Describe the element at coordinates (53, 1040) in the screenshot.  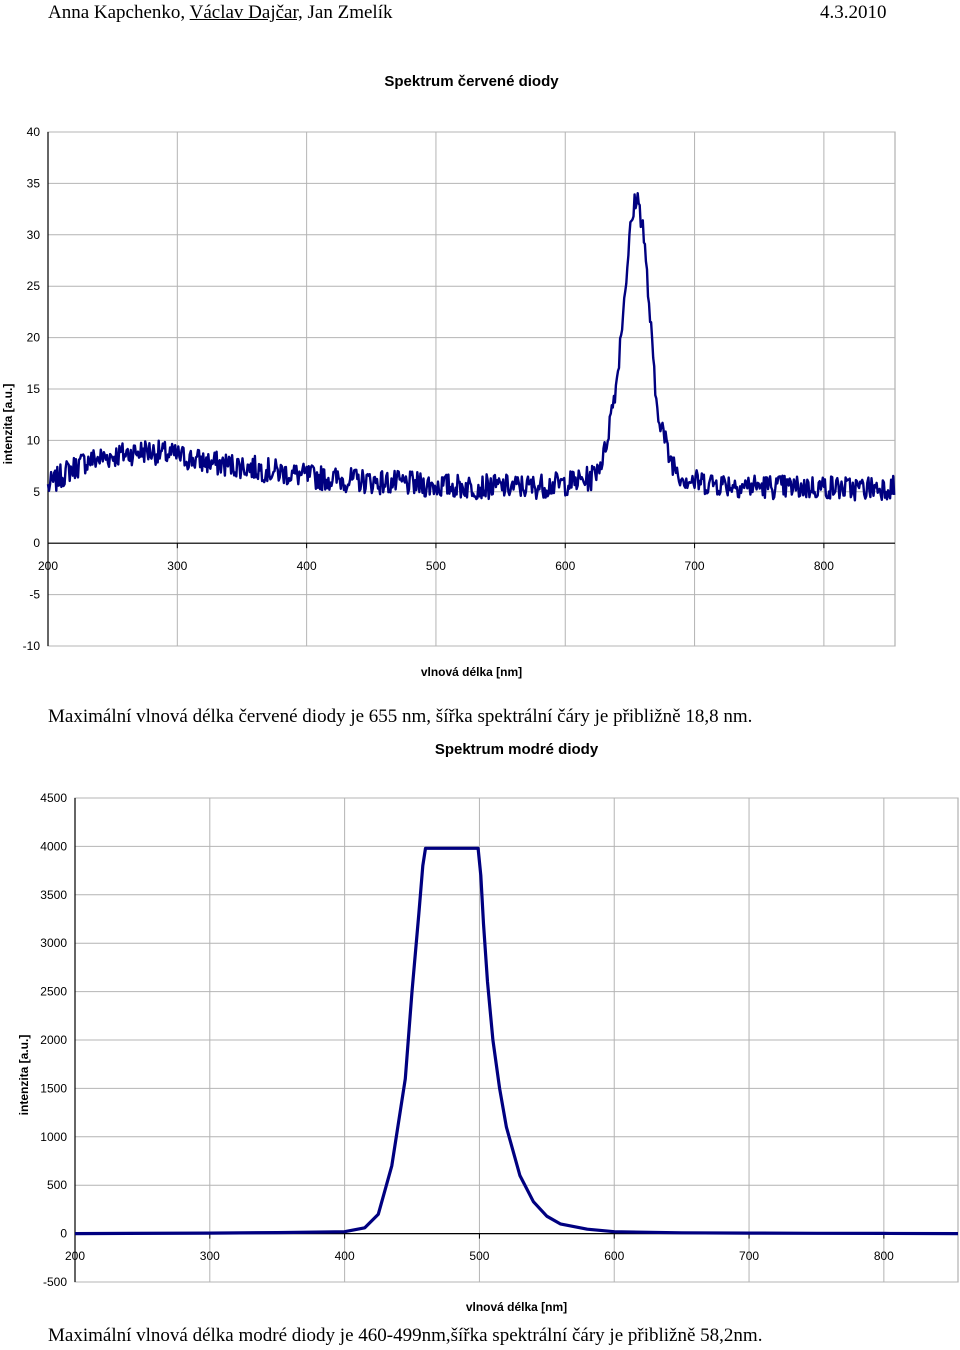
I see `y-tick-label: 2000` at that location.